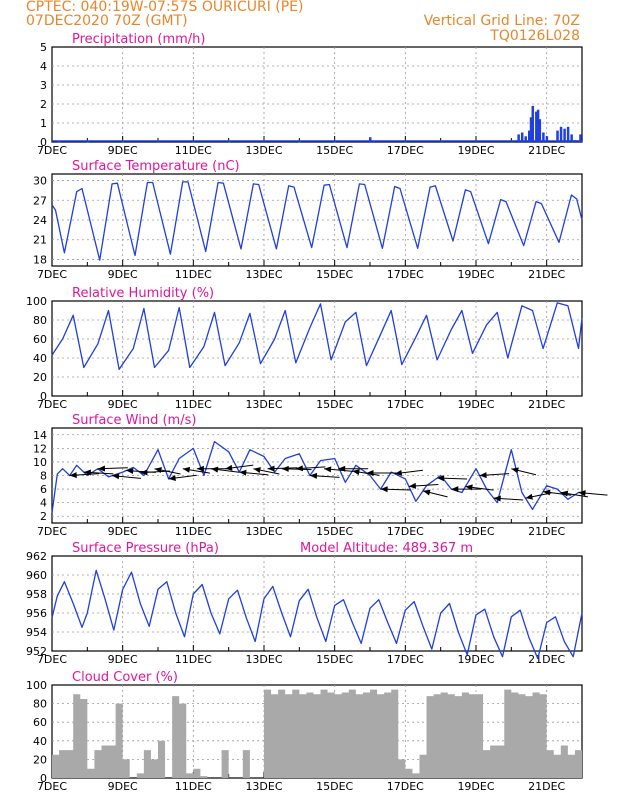 This screenshot has width=618, height=800. What do you see at coordinates (43, 123) in the screenshot?
I see `precip-ytick: 1` at bounding box center [43, 123].